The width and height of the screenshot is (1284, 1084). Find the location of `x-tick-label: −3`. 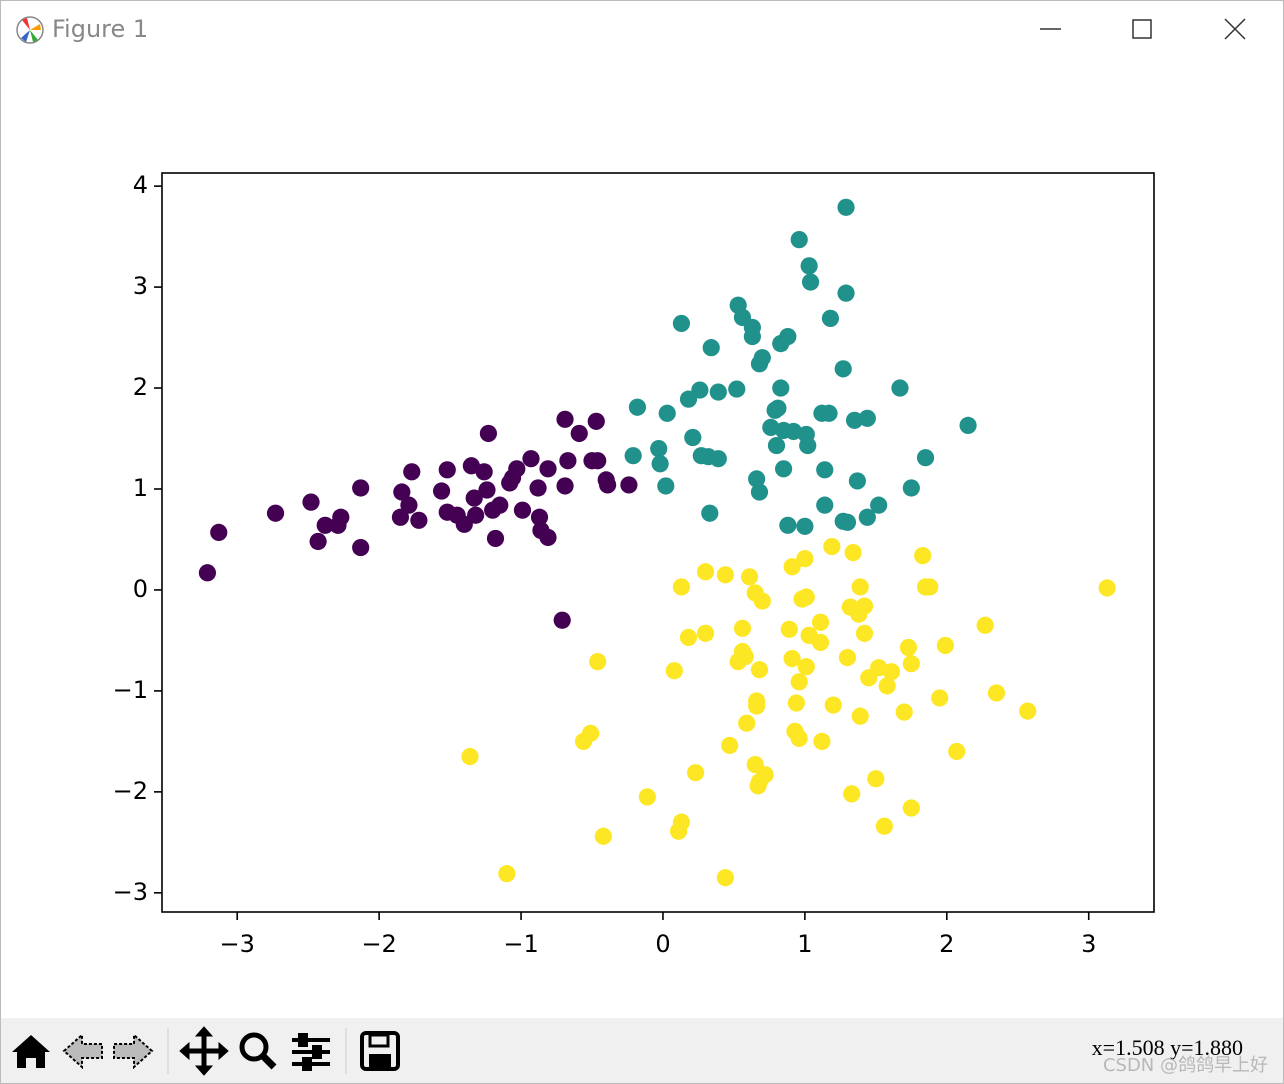

x-tick-label: −3 is located at coordinates (237, 944).